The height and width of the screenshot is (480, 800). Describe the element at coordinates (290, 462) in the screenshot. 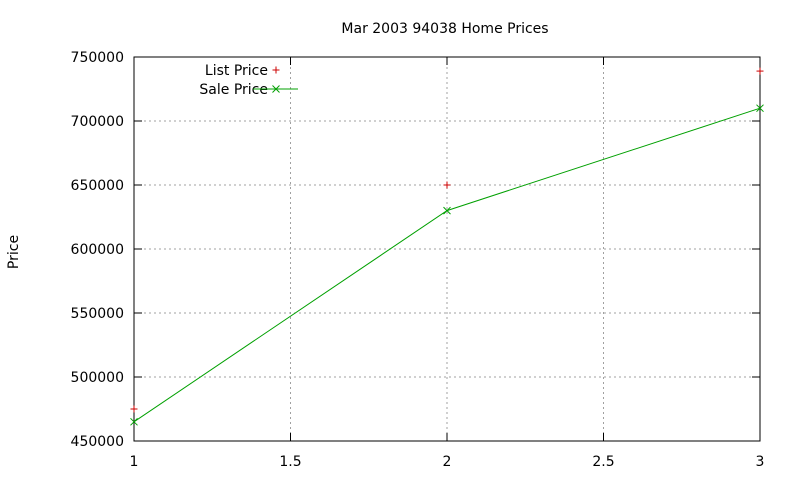

I see `x-tick-label: 1.5` at that location.